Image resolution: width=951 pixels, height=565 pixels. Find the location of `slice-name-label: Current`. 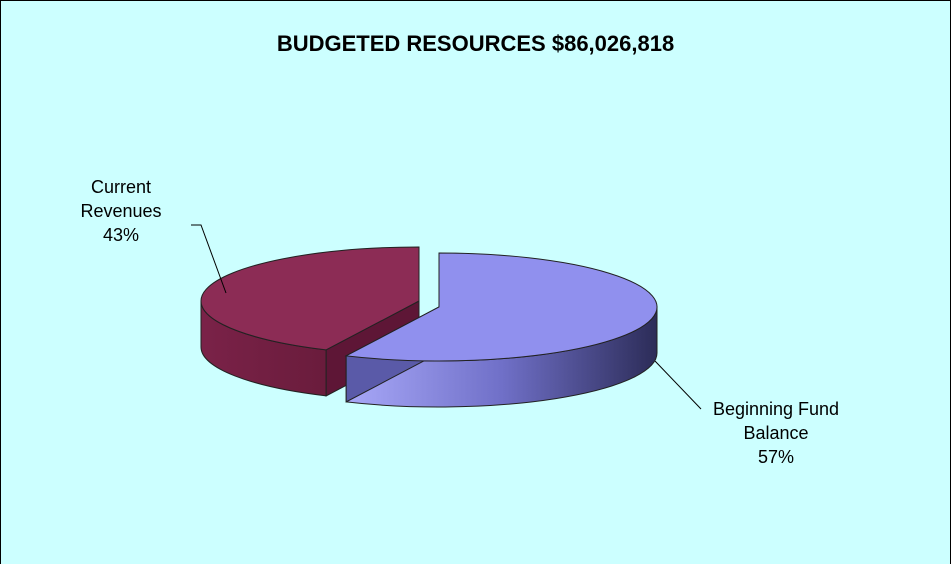

slice-name-label: Current is located at coordinates (121, 187).